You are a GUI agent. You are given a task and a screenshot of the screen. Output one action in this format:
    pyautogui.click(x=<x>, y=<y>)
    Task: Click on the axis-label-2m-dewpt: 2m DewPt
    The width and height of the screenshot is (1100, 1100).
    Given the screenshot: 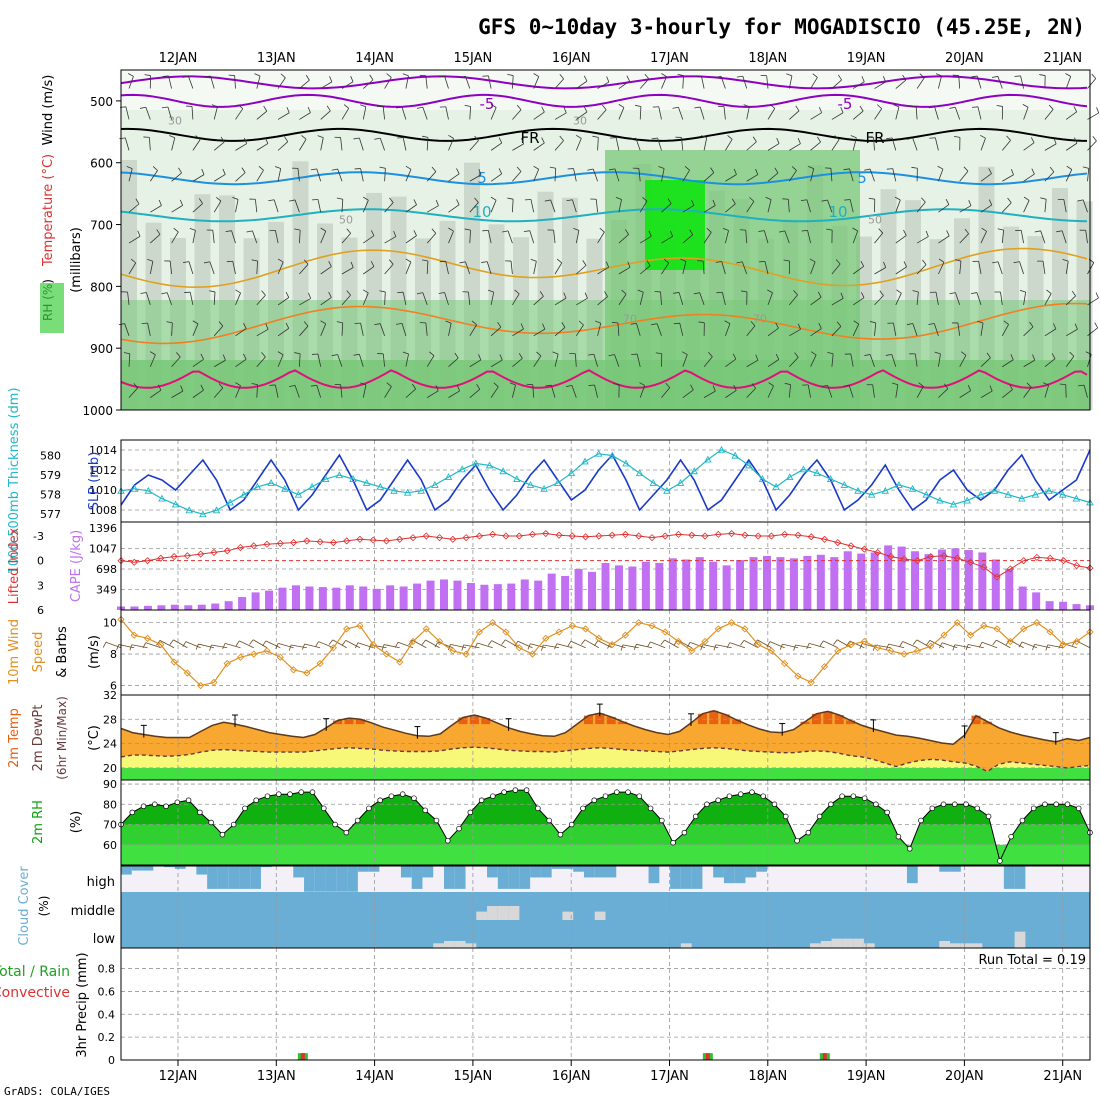 What is the action you would take?
    pyautogui.click(x=38, y=738)
    